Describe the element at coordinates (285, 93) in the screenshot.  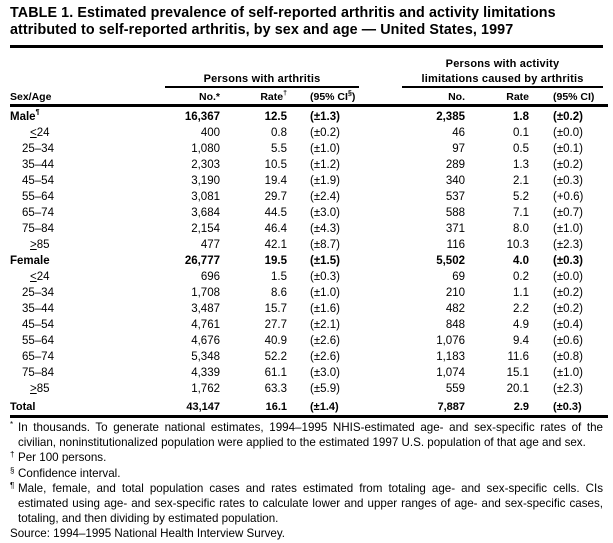
I see `footnote-mark: †` at that location.